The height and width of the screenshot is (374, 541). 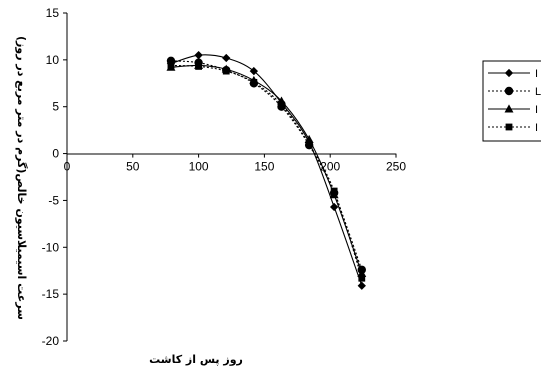 I want to click on x-tick-label: 150, so click(x=264, y=167).